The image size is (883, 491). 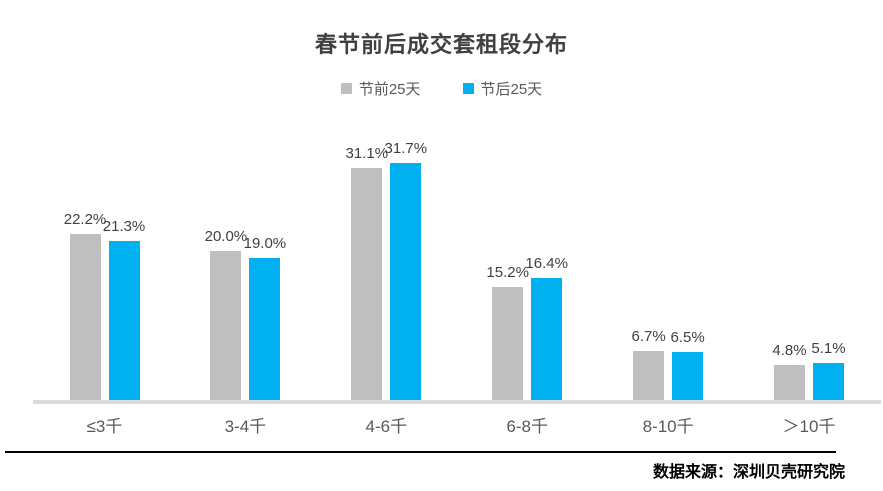 I want to click on bar-series1-cat1, so click(x=265, y=329).